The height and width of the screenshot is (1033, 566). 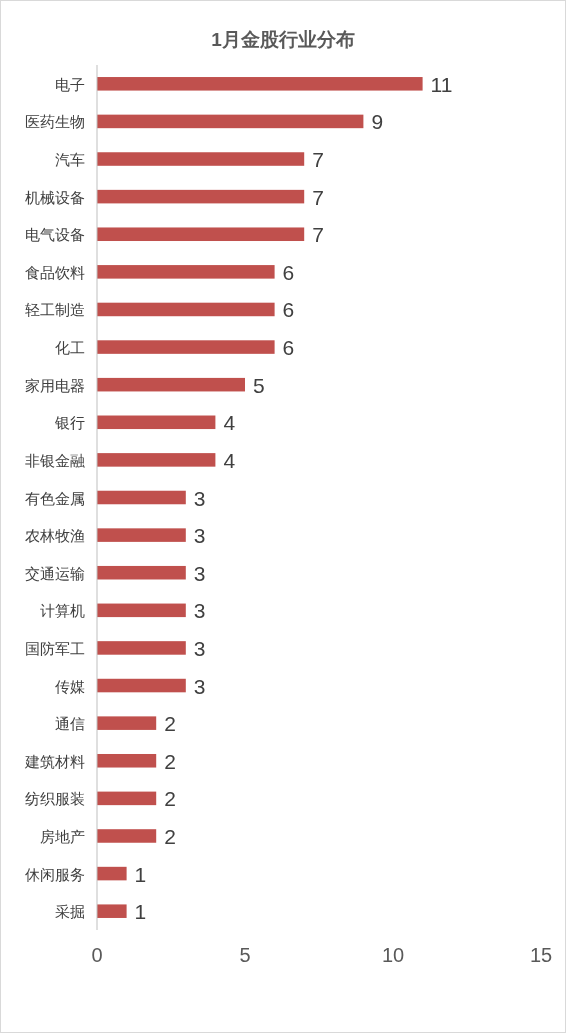 What do you see at coordinates (541, 955) in the screenshot?
I see `x-tick-label: 15` at bounding box center [541, 955].